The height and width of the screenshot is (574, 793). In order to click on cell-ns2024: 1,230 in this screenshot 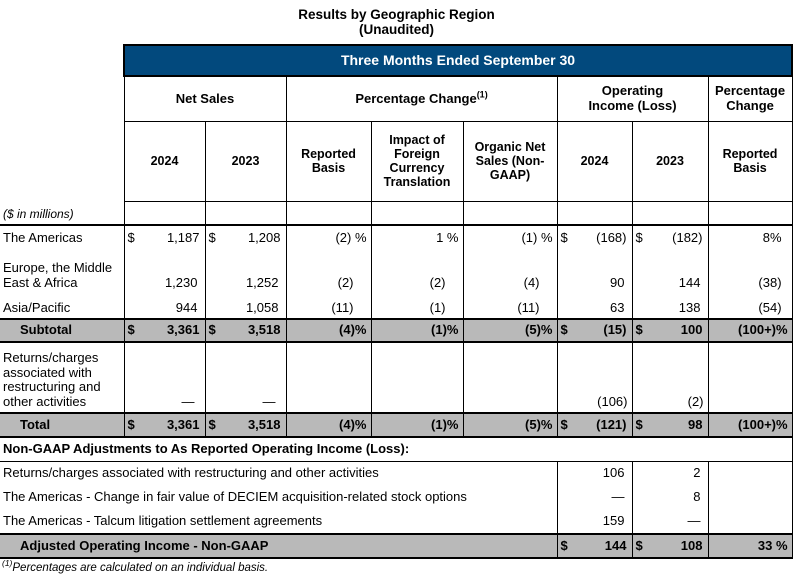, I will do `click(164, 270)`.